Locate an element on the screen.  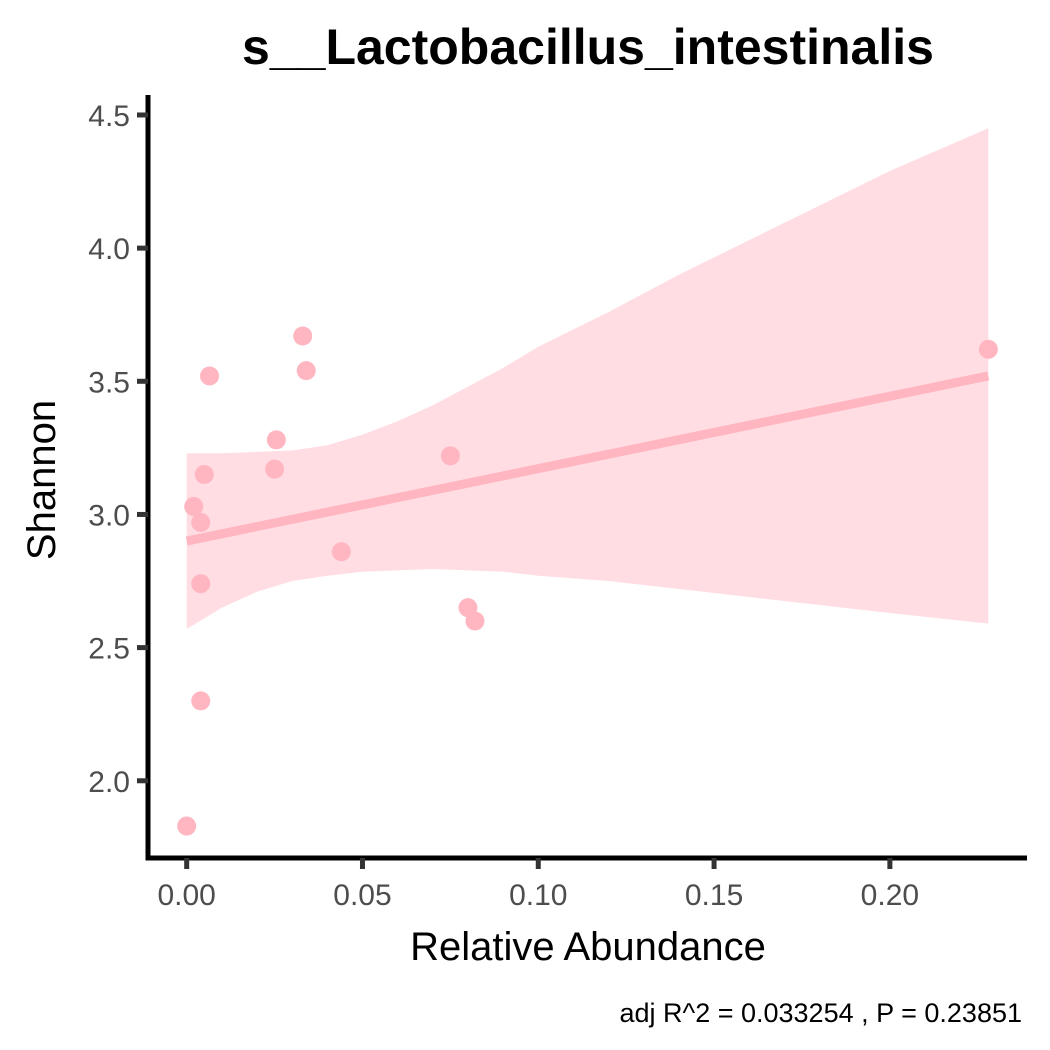
x-tick-label: 0.00 is located at coordinates (186, 895).